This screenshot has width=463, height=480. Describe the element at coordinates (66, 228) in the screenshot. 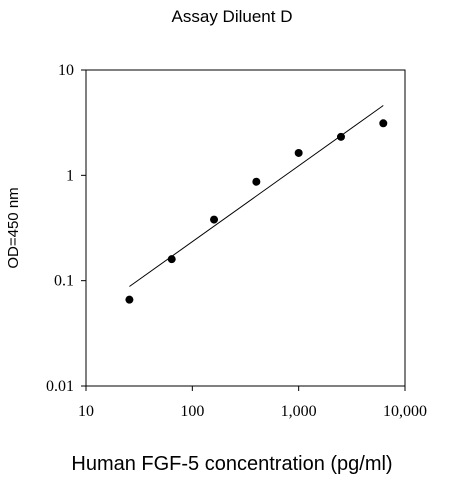

I see `y-axis: 0.01 0.1 1 10` at that location.